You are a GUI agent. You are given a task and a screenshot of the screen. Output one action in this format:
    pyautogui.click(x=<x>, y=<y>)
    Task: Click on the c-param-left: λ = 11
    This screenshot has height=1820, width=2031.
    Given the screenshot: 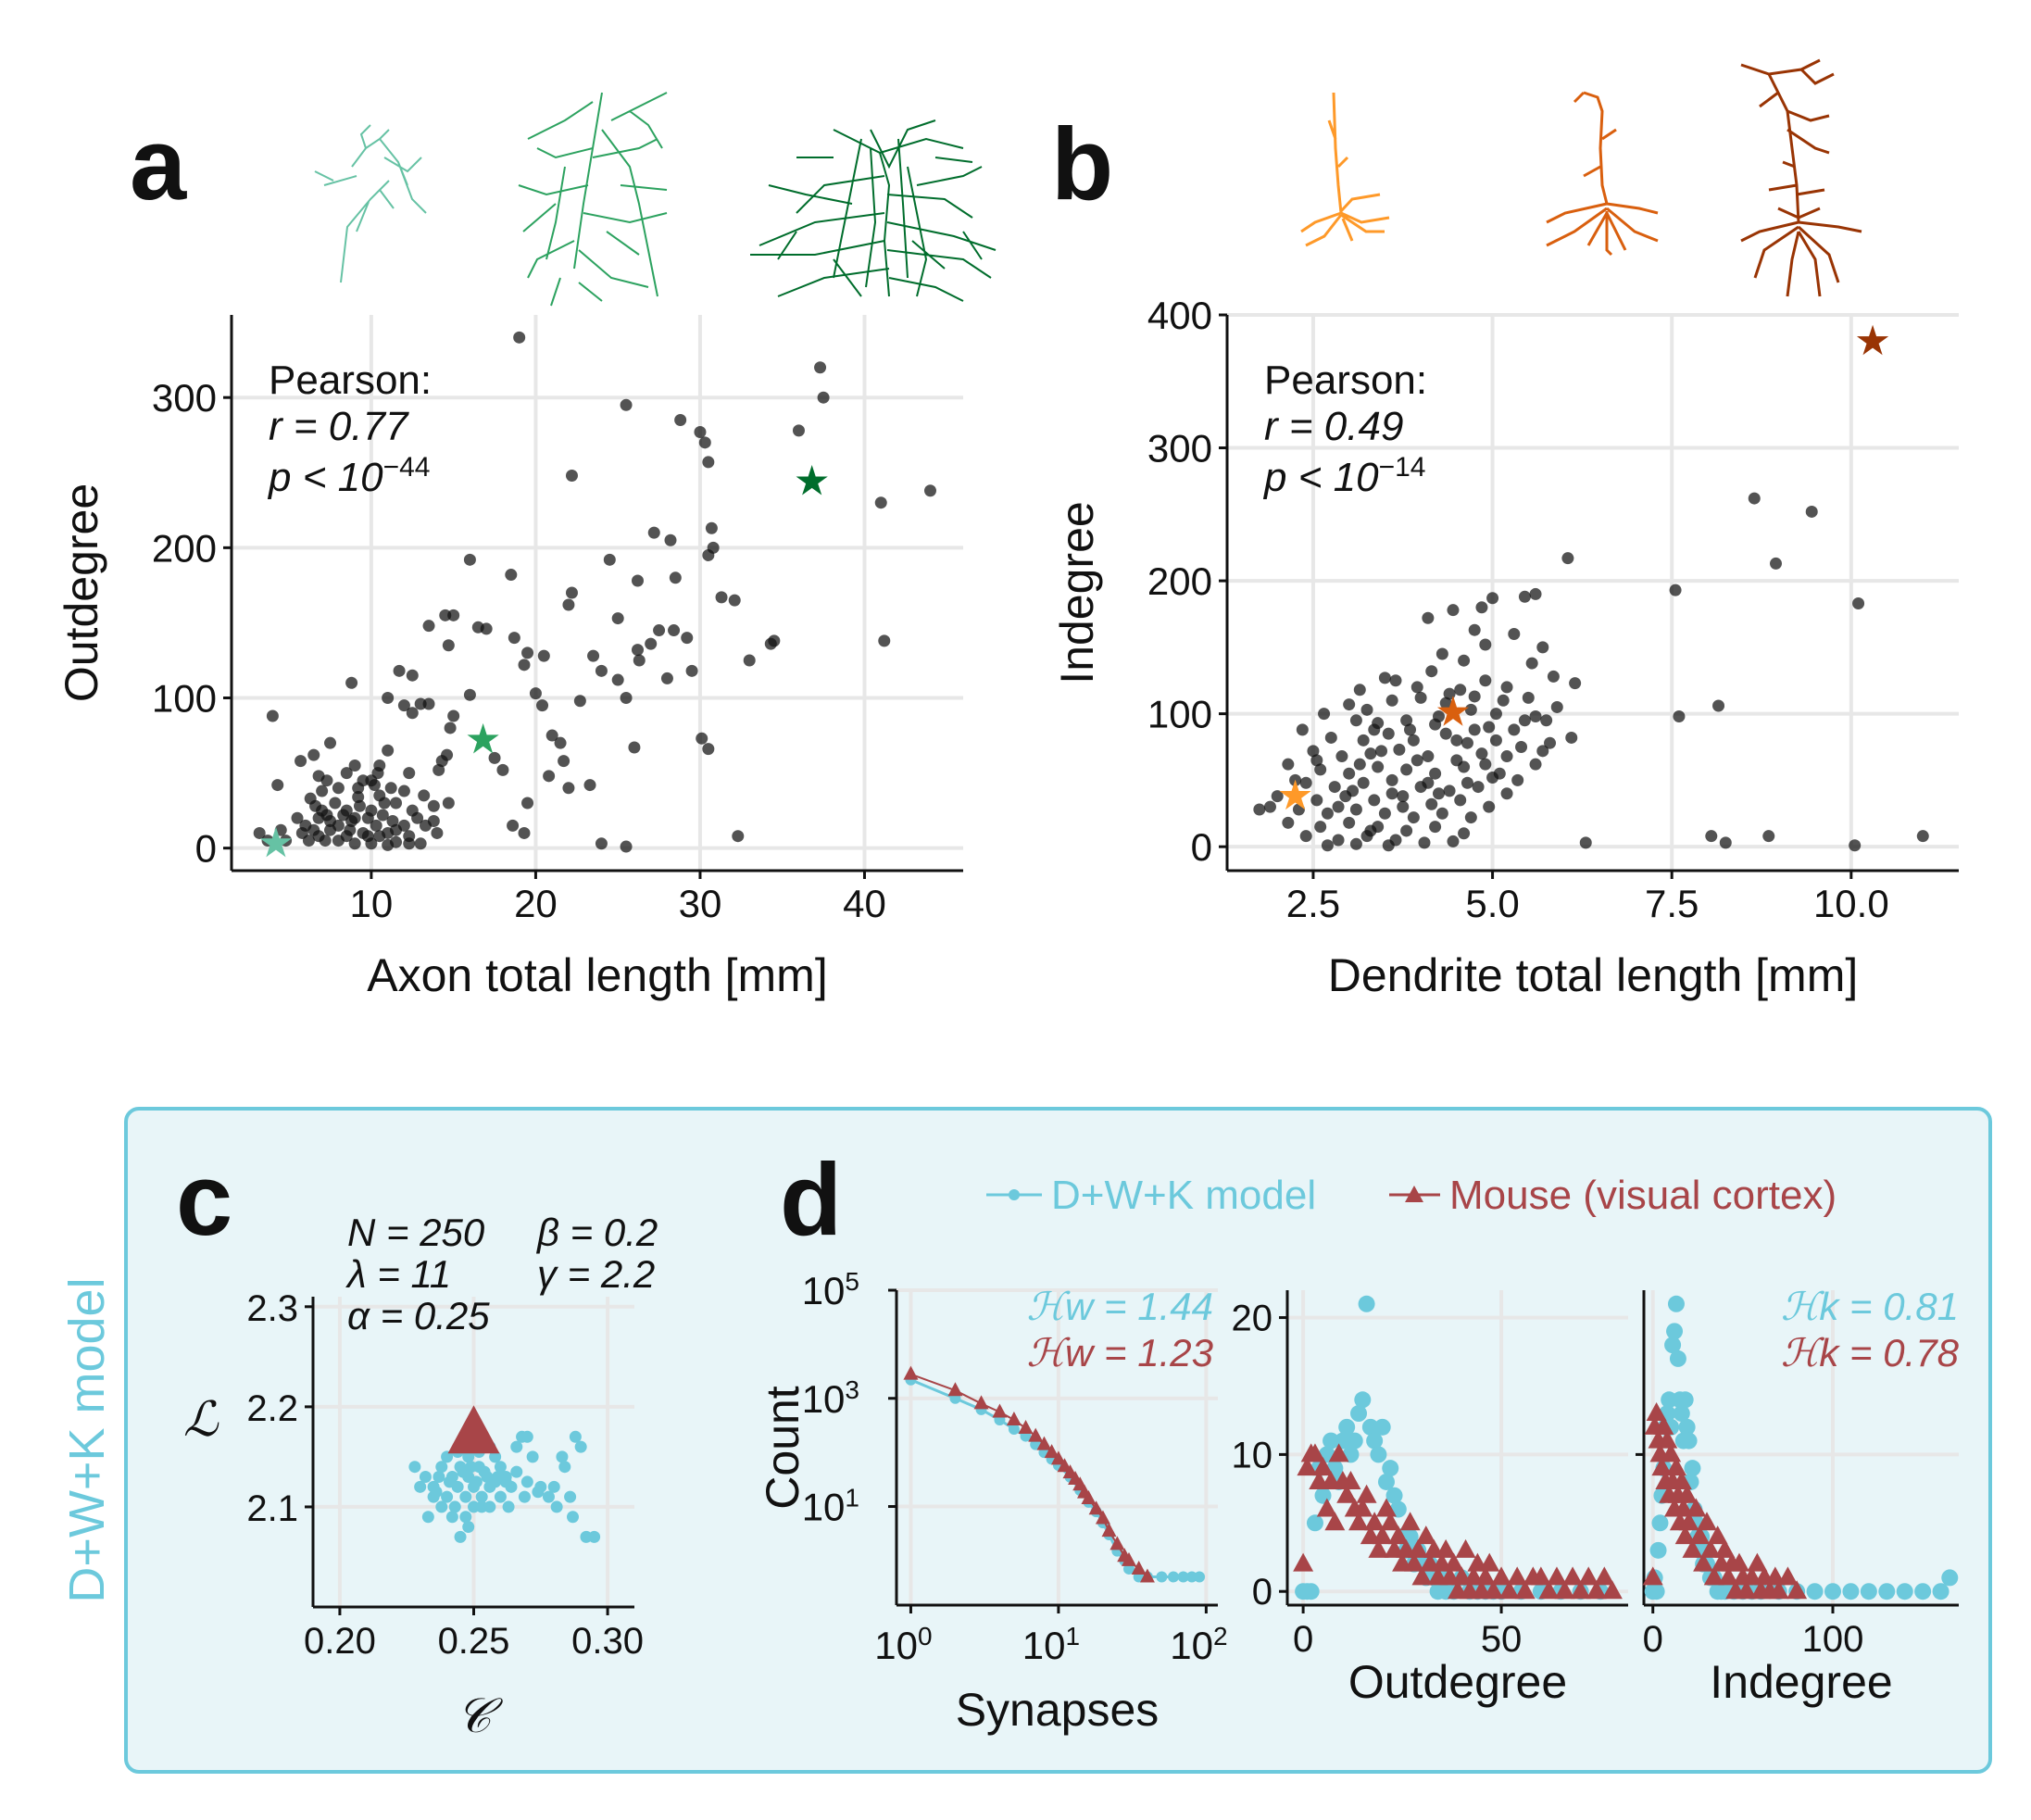 What is the action you would take?
    pyautogui.click(x=398, y=1274)
    